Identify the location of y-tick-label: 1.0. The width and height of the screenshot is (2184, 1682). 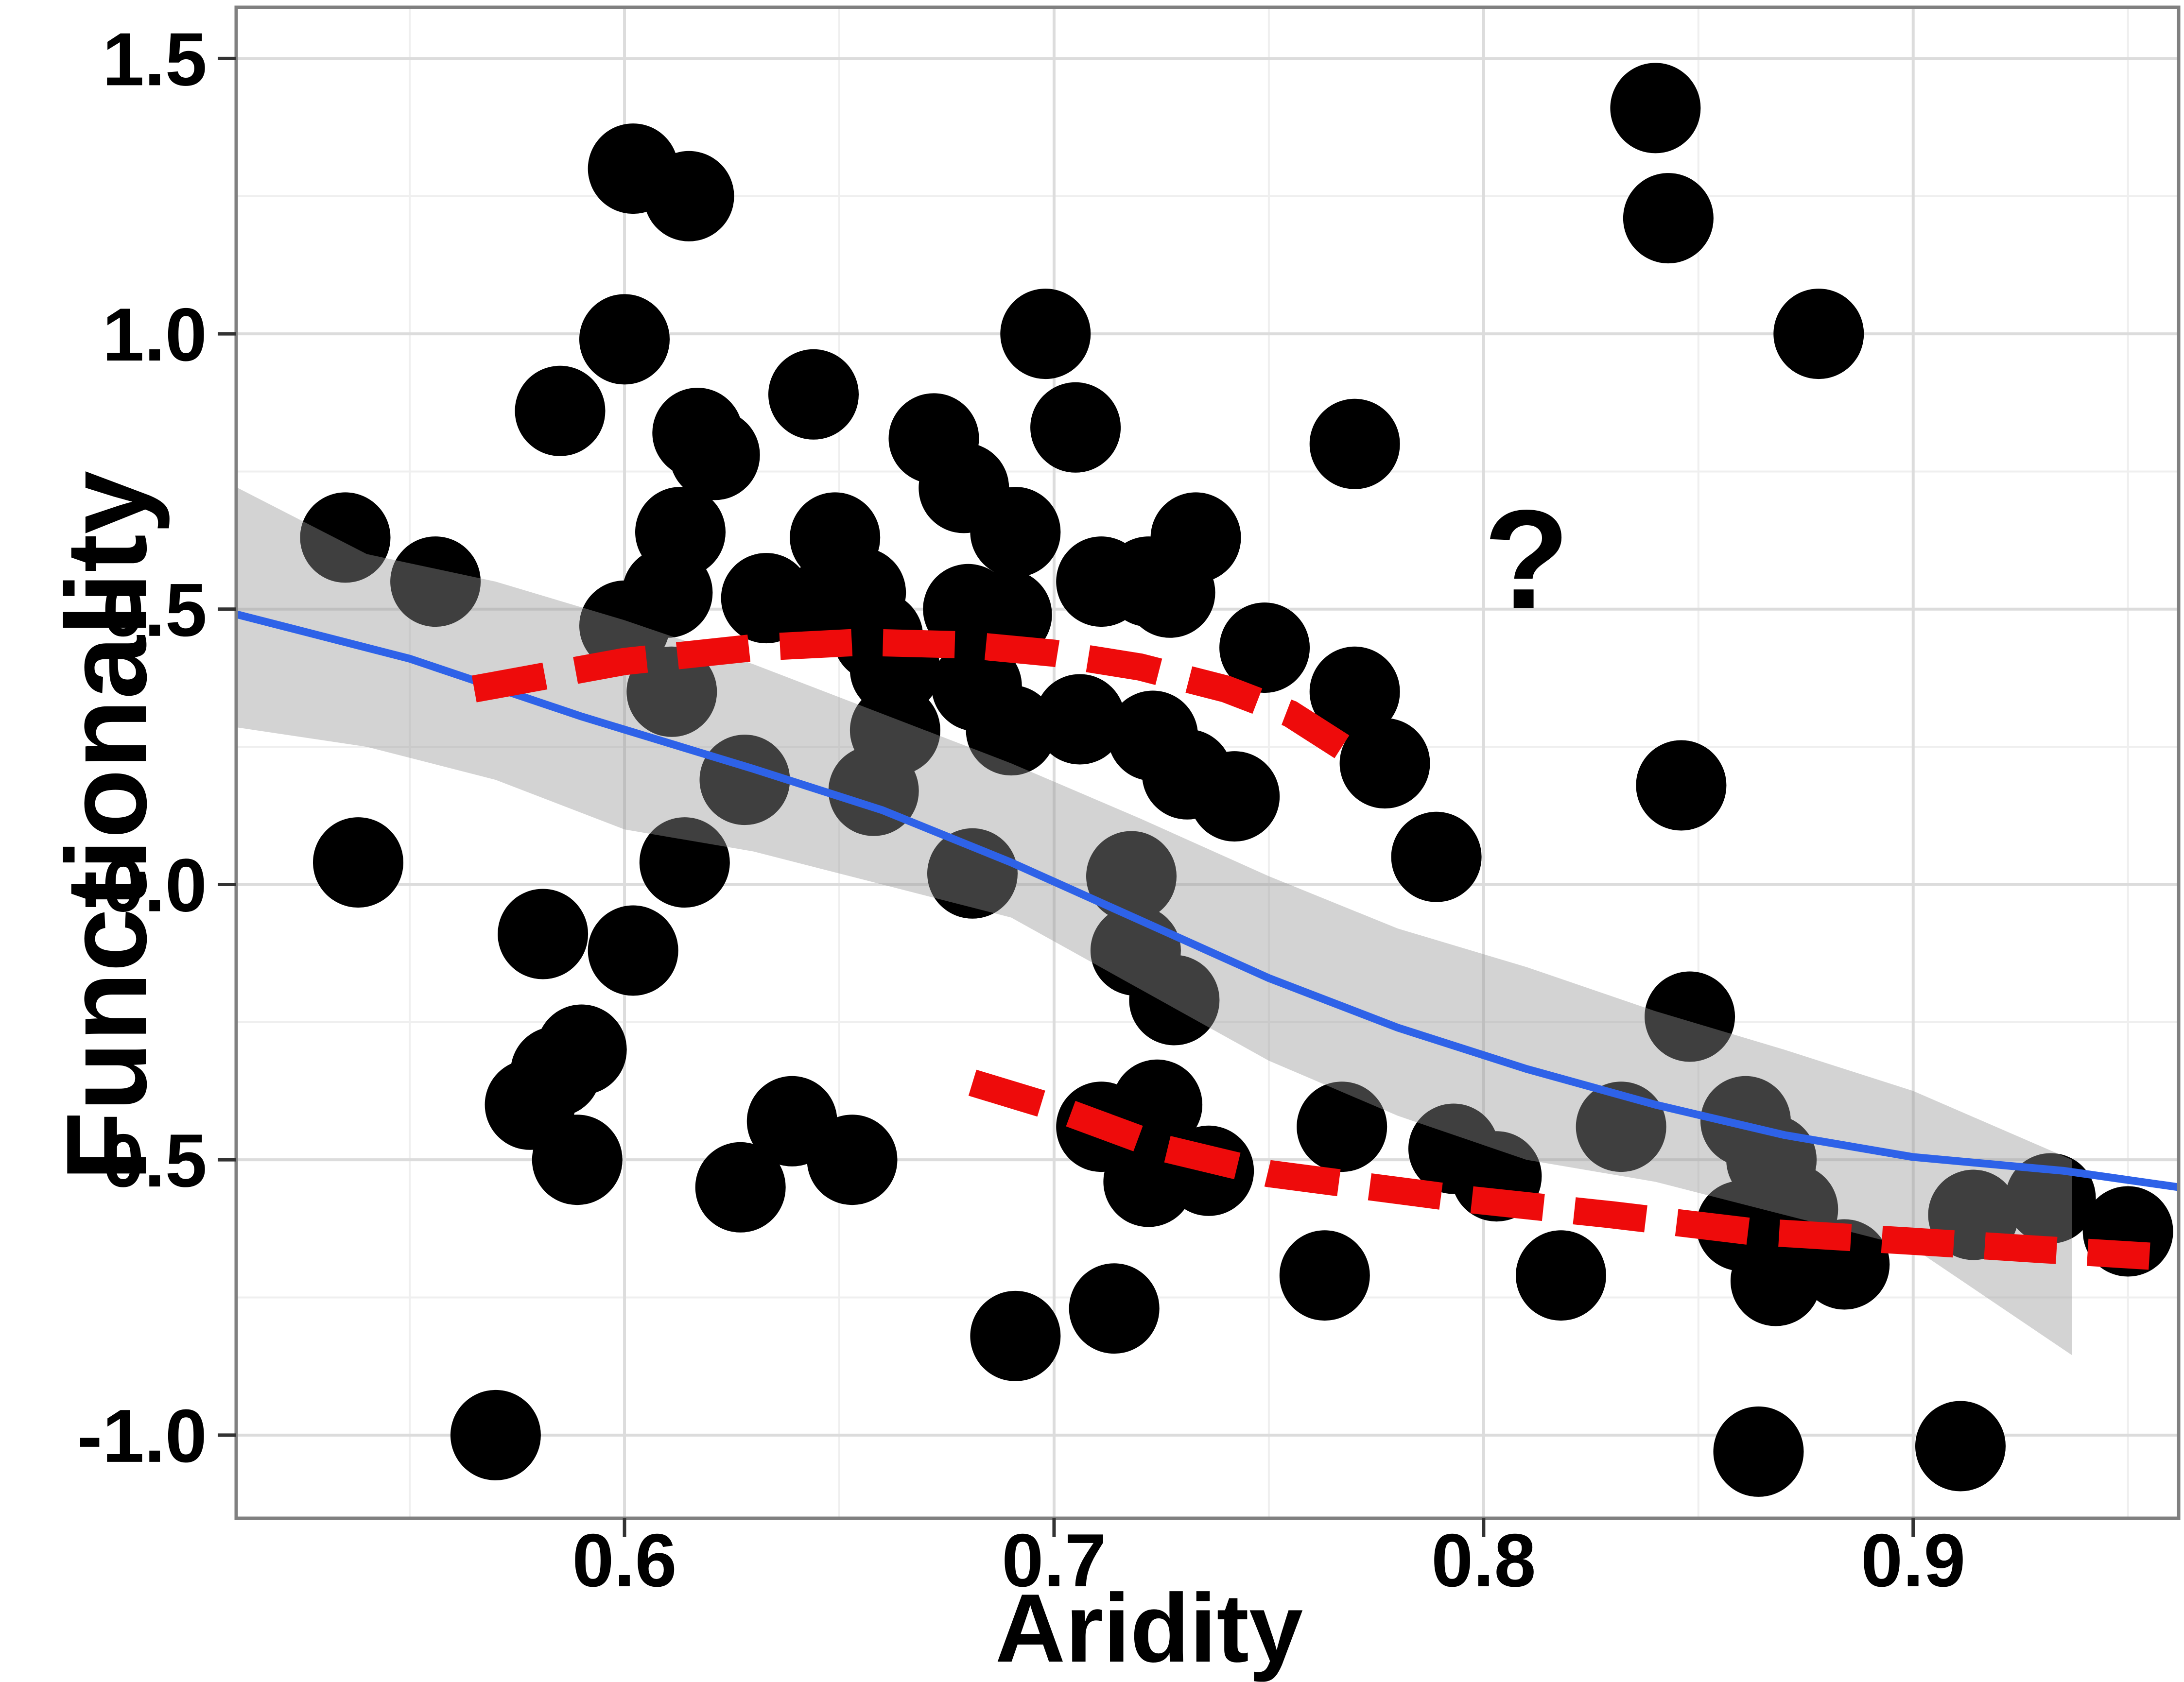
(155, 335).